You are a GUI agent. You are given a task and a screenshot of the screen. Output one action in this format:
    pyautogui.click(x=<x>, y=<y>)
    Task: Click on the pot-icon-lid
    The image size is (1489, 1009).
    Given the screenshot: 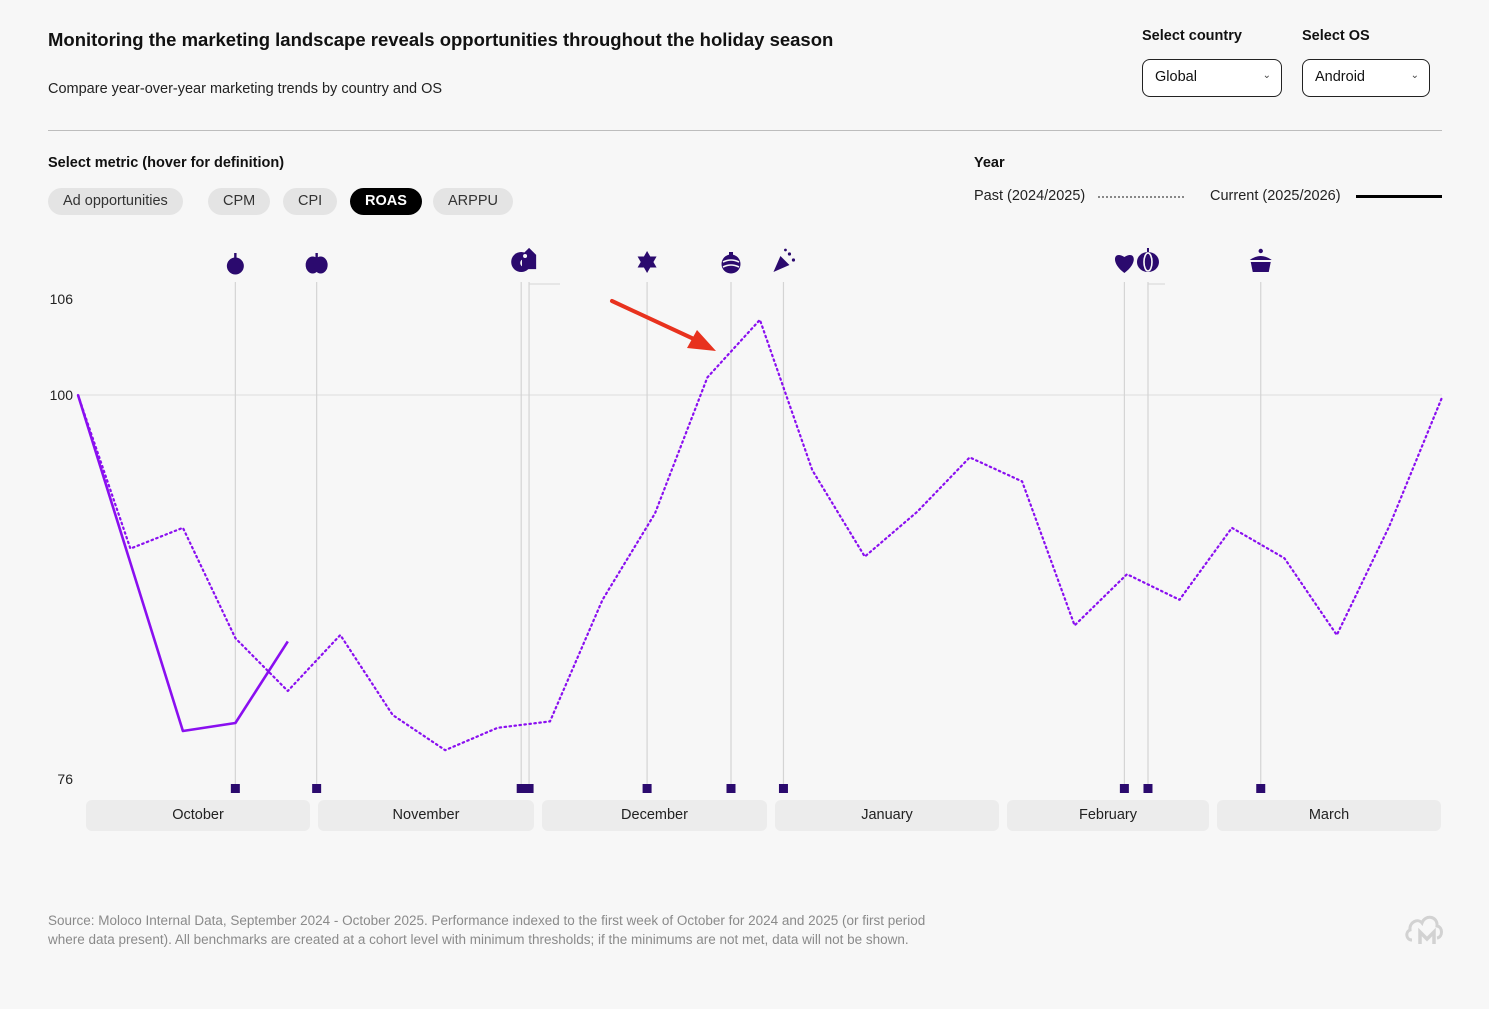 What is the action you would take?
    pyautogui.click(x=1260, y=258)
    